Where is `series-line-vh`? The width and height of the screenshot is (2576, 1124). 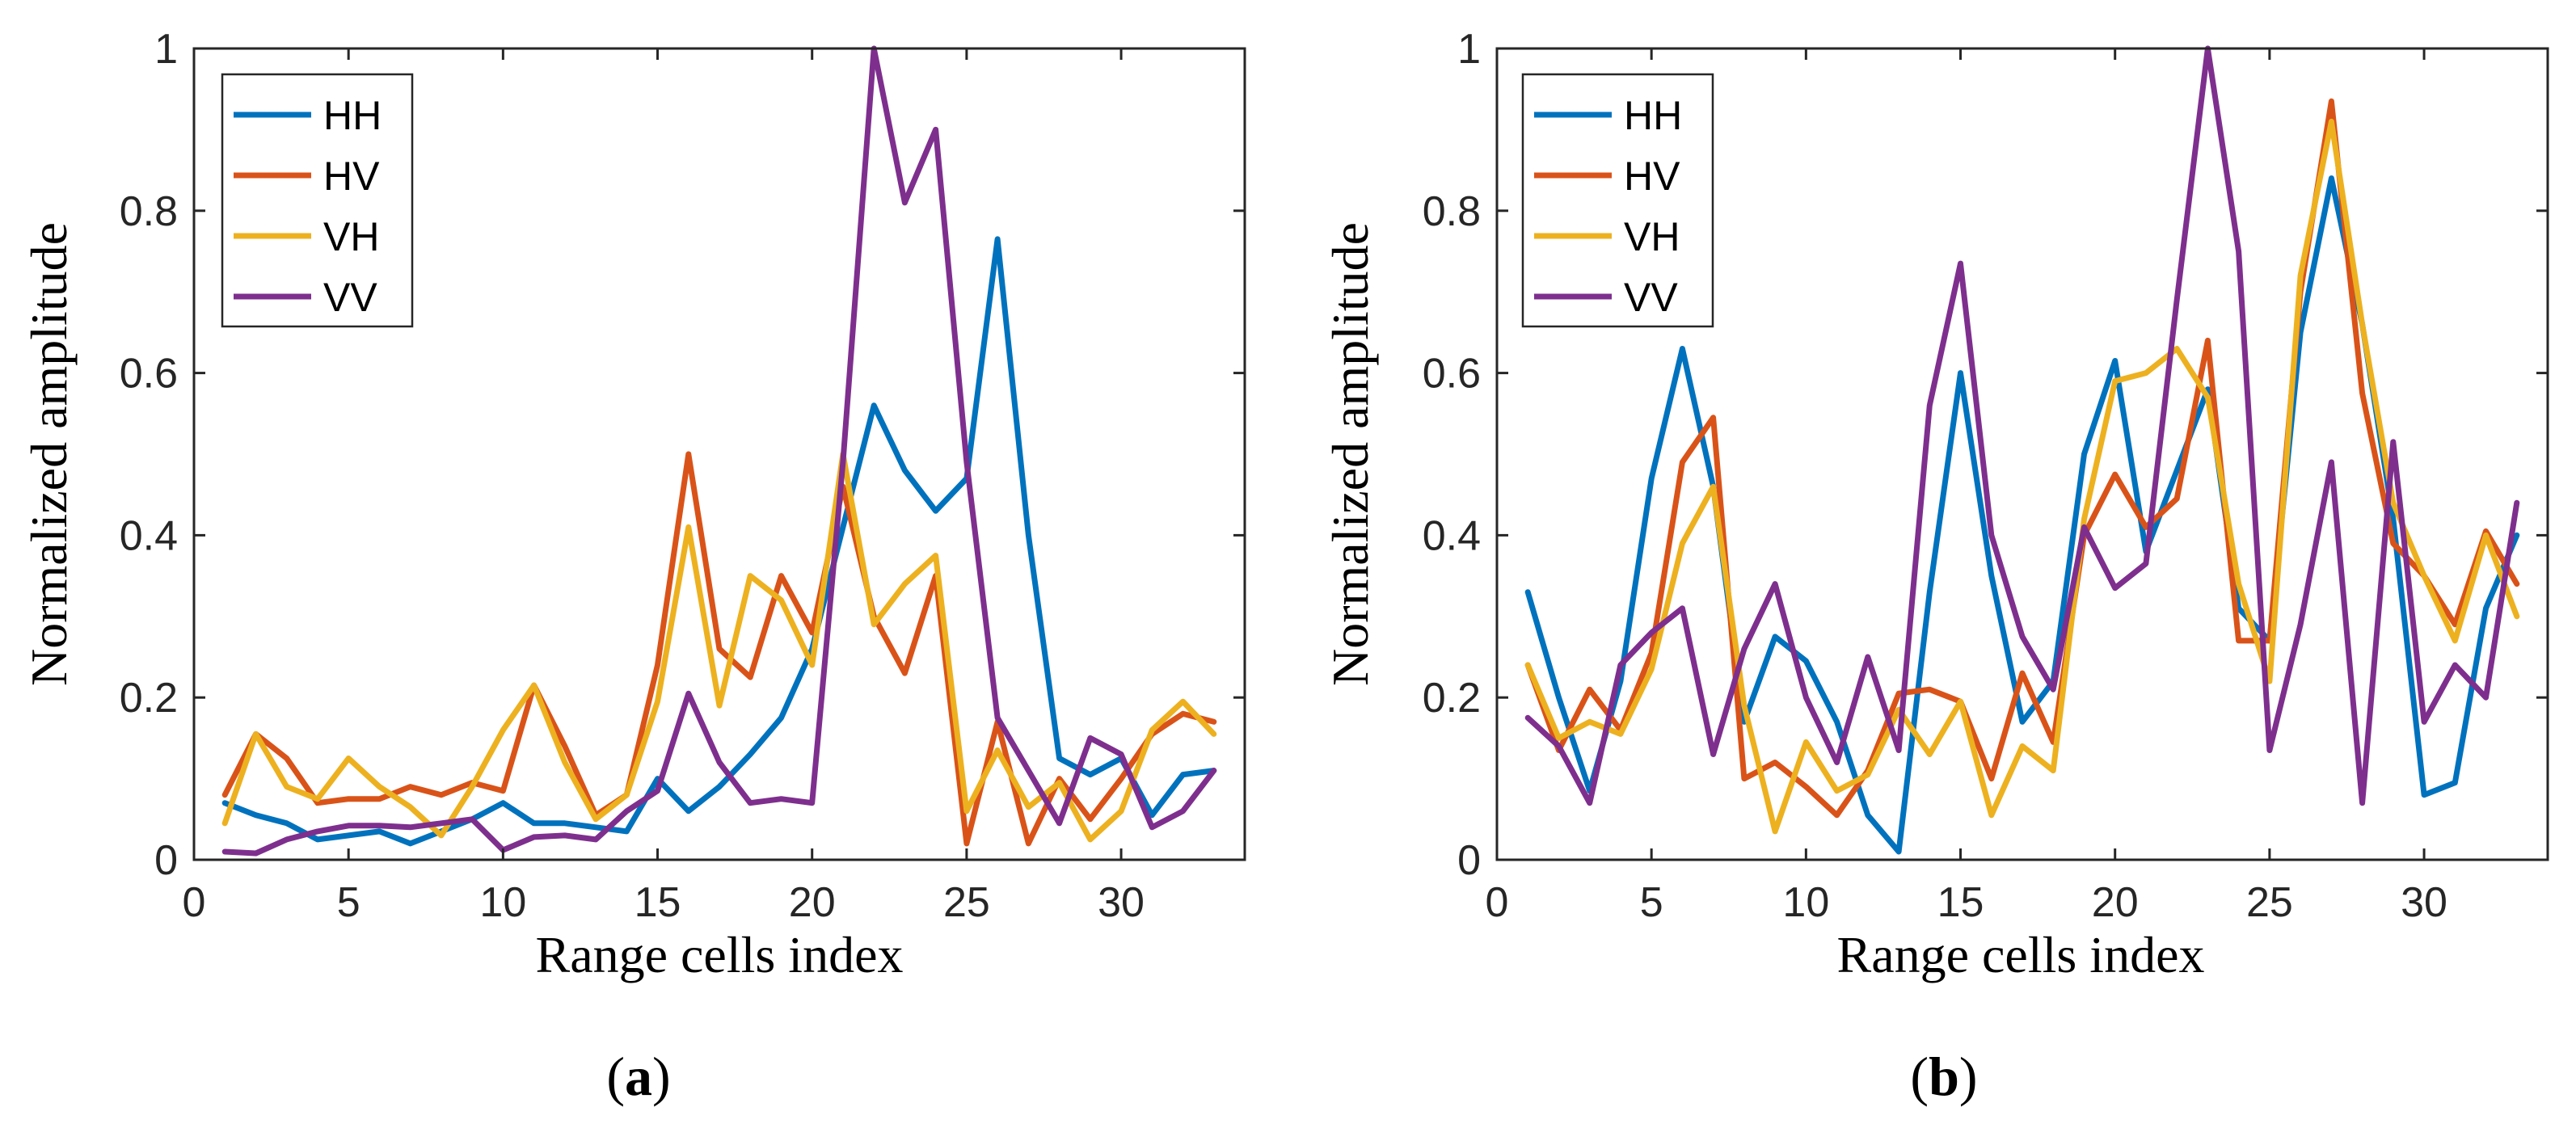
series-line-vh is located at coordinates (719, 647).